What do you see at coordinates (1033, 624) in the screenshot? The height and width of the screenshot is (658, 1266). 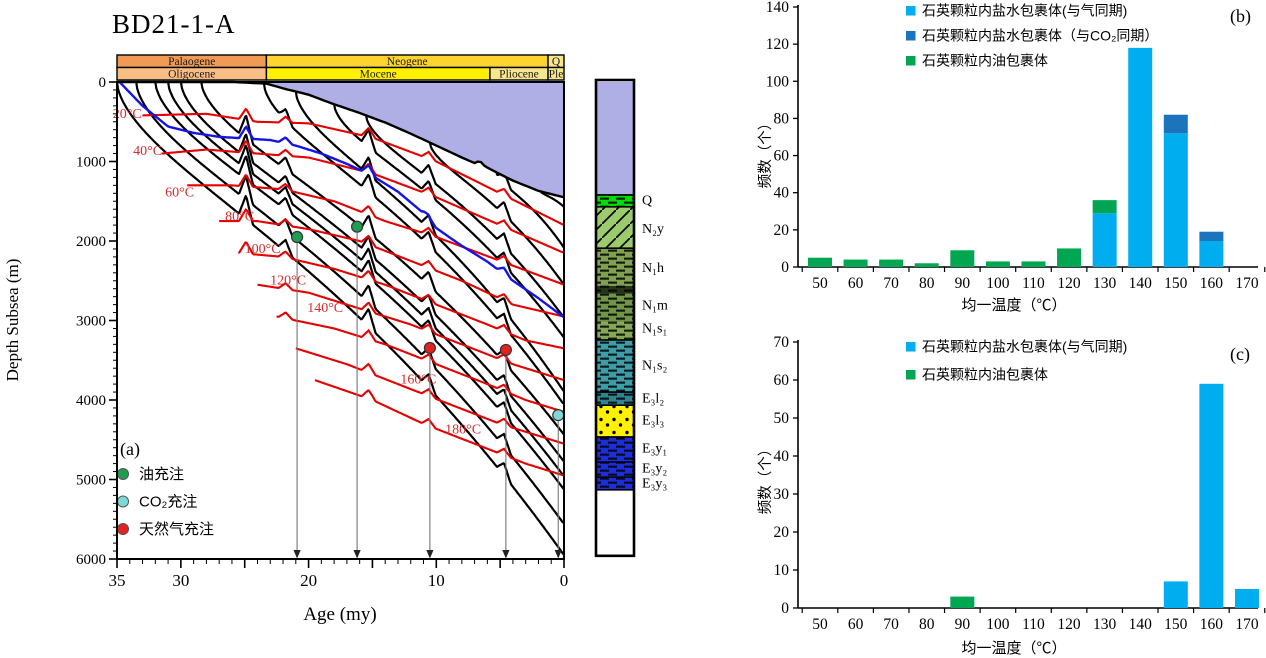 I see `x-tick-label: 110` at bounding box center [1033, 624].